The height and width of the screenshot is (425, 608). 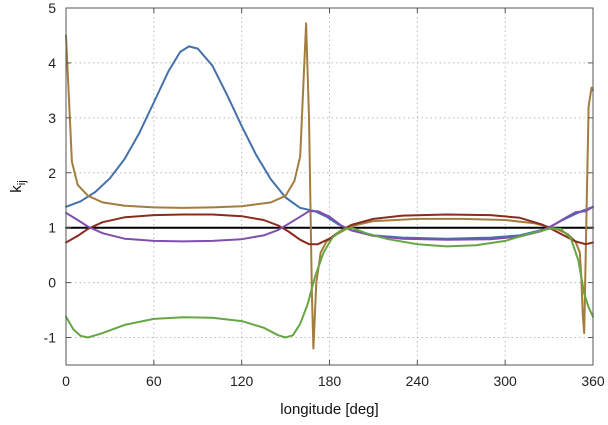 I want to click on x-tick-label: 360, so click(x=593, y=381).